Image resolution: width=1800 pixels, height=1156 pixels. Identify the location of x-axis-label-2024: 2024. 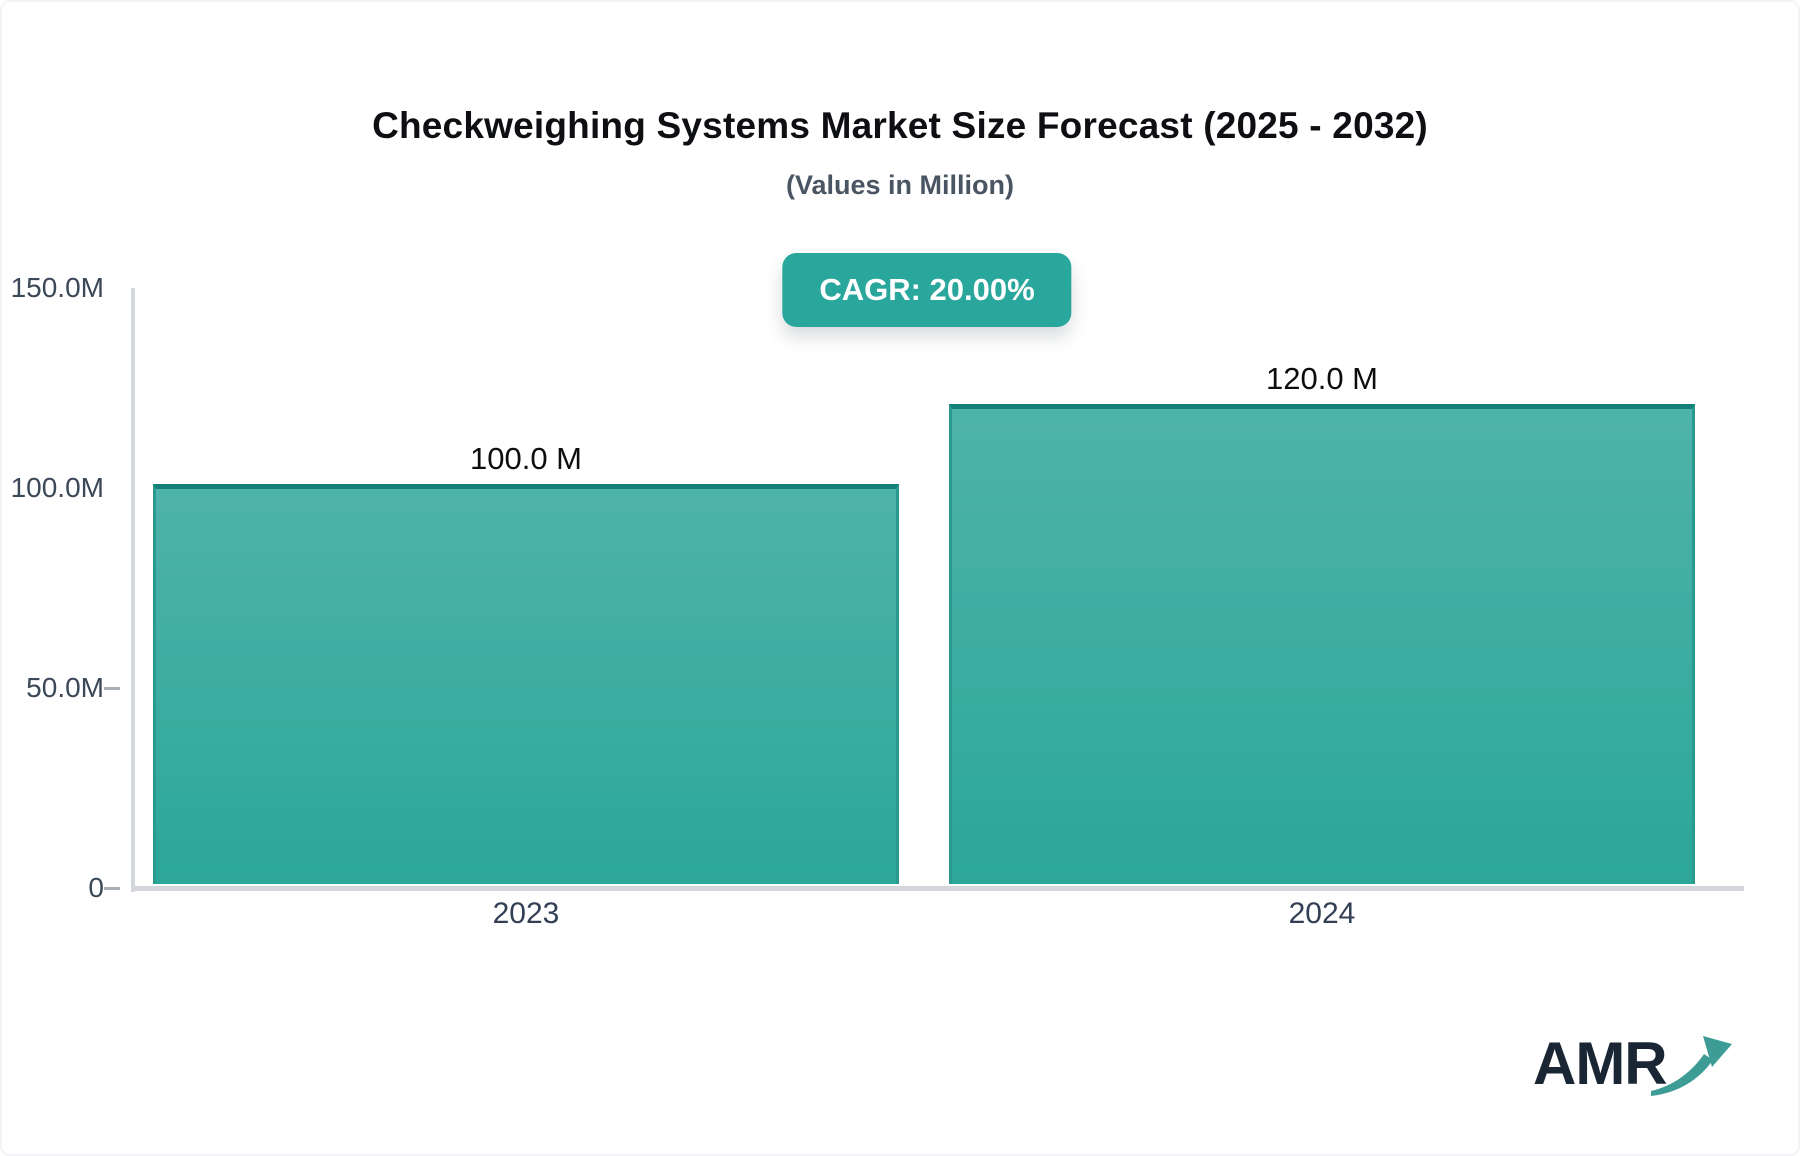
(1322, 913).